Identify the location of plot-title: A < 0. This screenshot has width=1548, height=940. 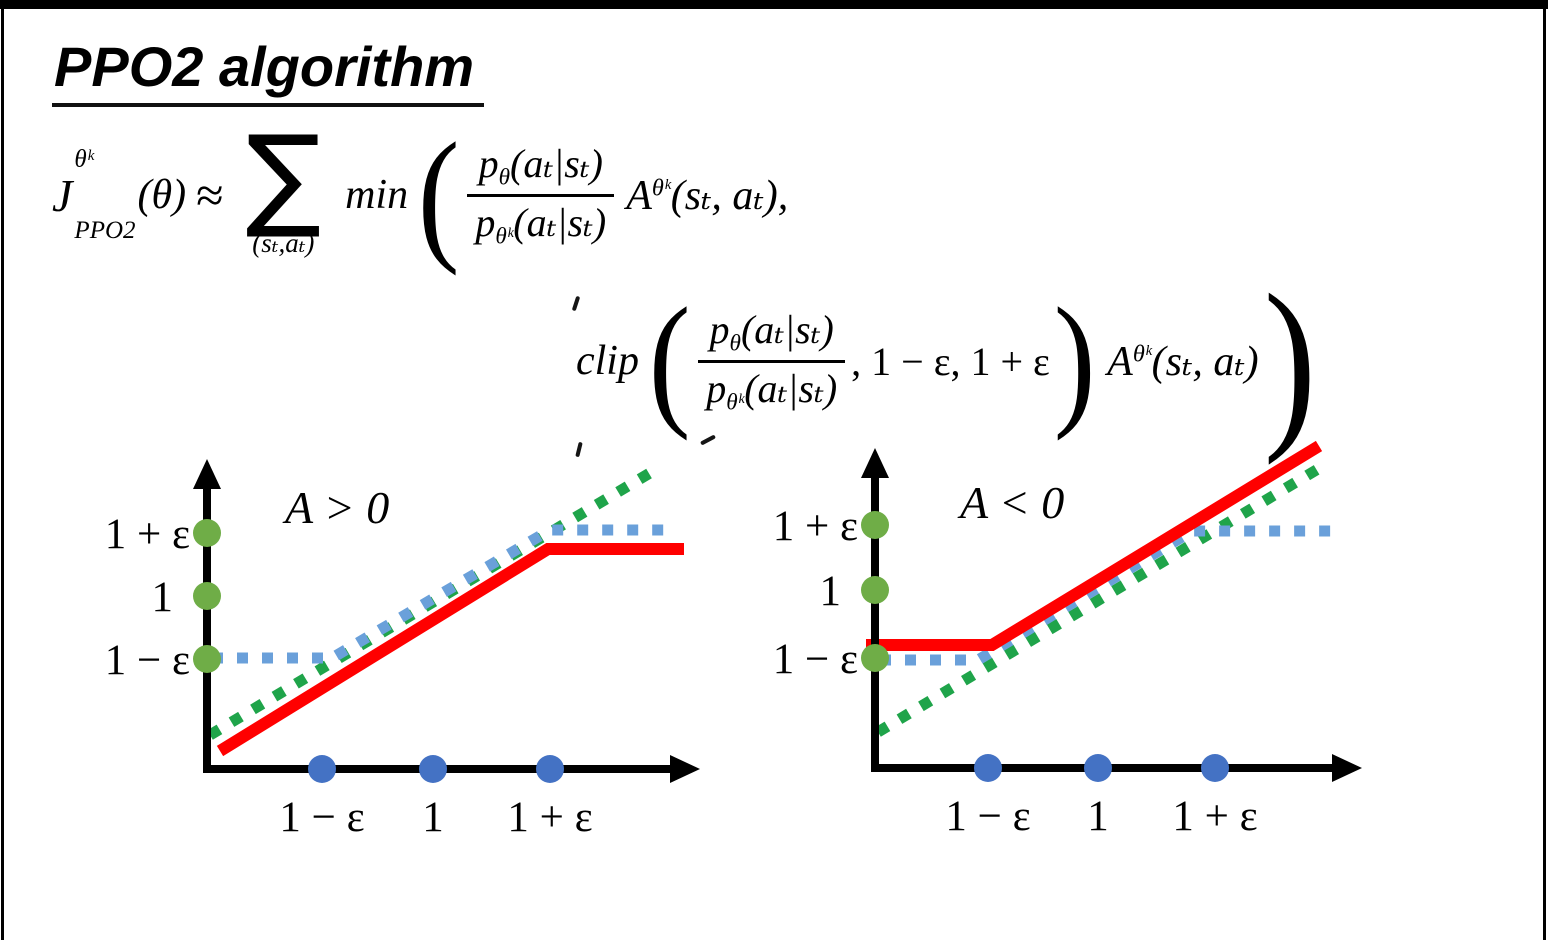
(1010, 502).